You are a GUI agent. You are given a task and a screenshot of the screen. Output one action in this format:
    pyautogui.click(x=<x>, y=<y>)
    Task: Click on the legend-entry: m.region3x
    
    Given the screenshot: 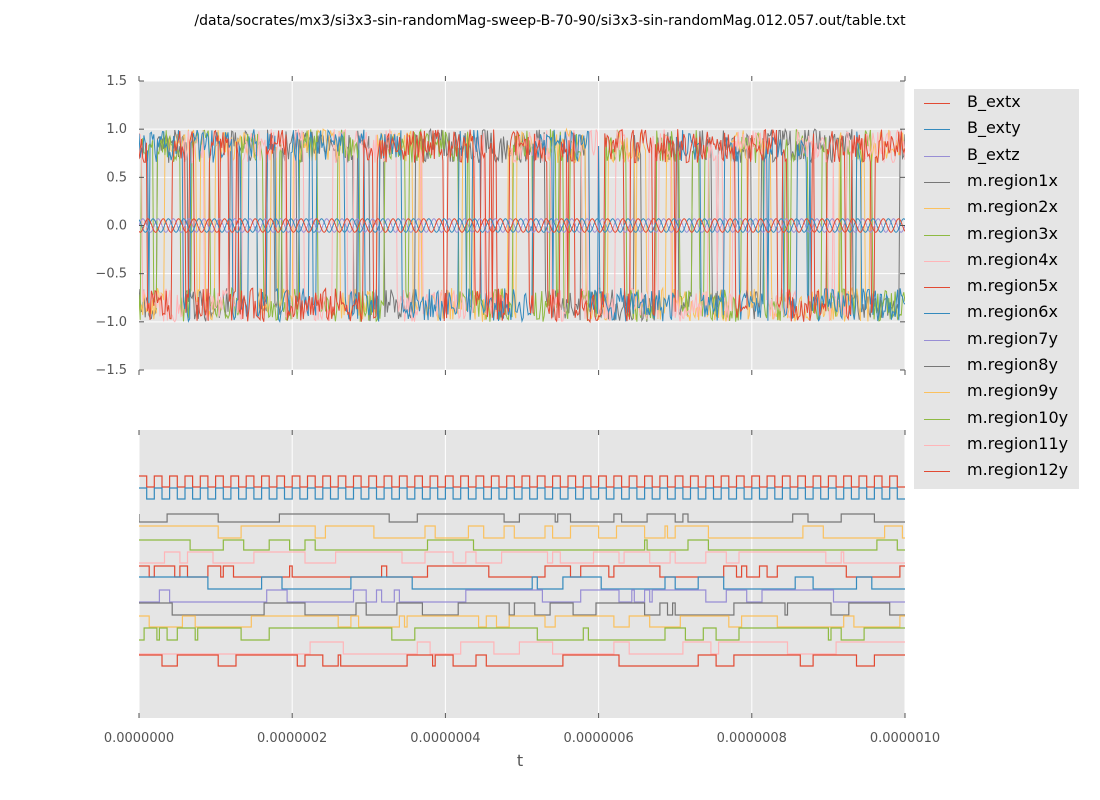 What is the action you would take?
    pyautogui.click(x=996, y=235)
    